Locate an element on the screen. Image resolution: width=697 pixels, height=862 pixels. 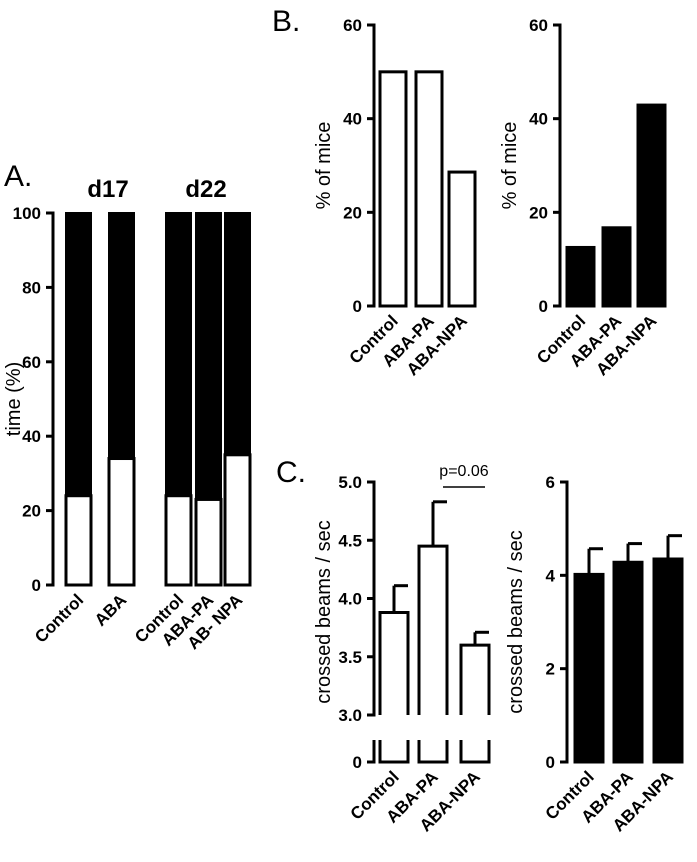
c-right-y-axis-label: crossed beams / sec is located at coordinates (516, 621).